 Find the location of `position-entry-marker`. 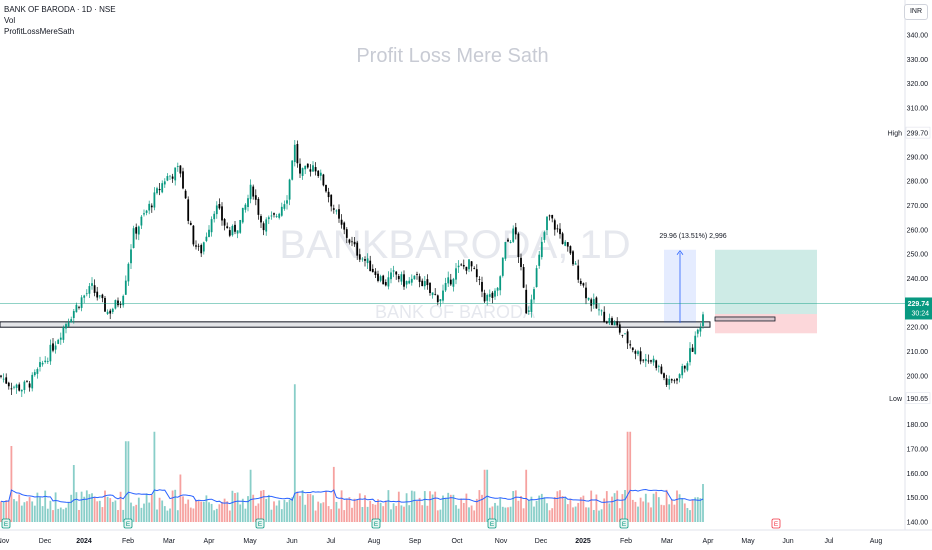

position-entry-marker is located at coordinates (745, 319).